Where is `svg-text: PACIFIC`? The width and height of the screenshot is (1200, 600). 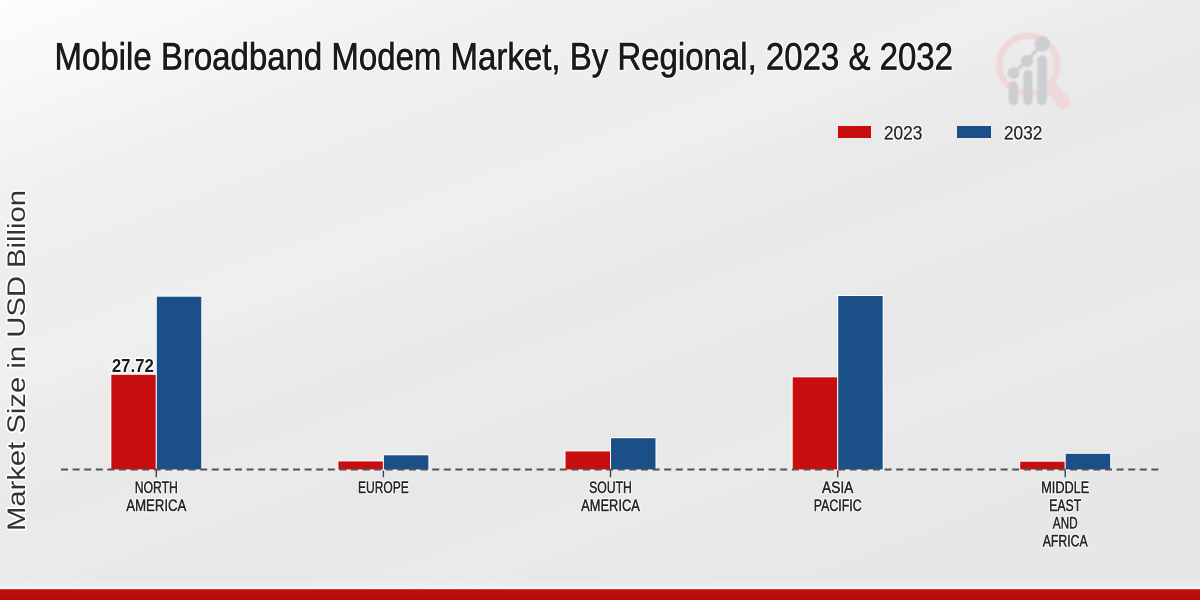 svg-text: PACIFIC is located at coordinates (838, 505).